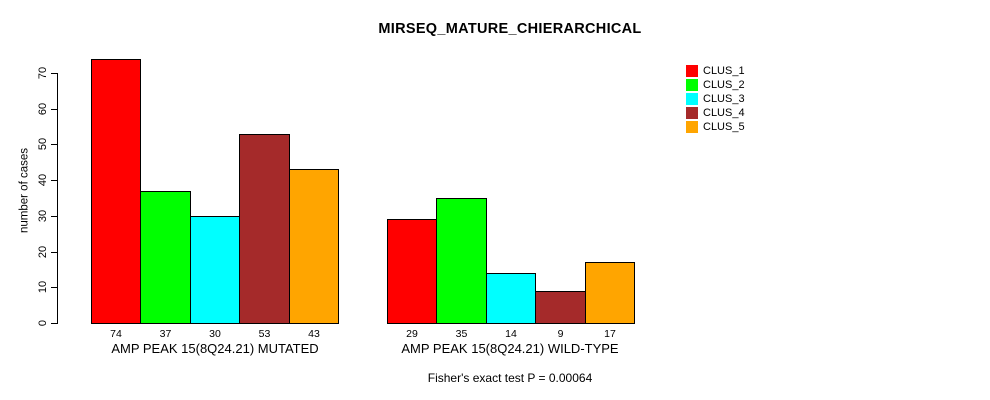 The width and height of the screenshot is (990, 400). Describe the element at coordinates (314, 334) in the screenshot. I see `bar-value-label: 43` at that location.